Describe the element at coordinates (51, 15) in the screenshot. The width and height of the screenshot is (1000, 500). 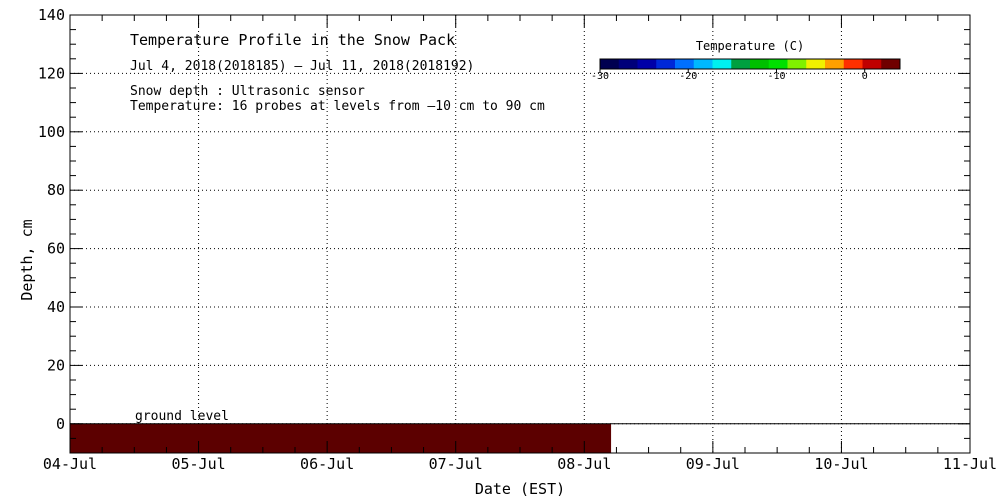
I see `y-tick-label: 140` at that location.